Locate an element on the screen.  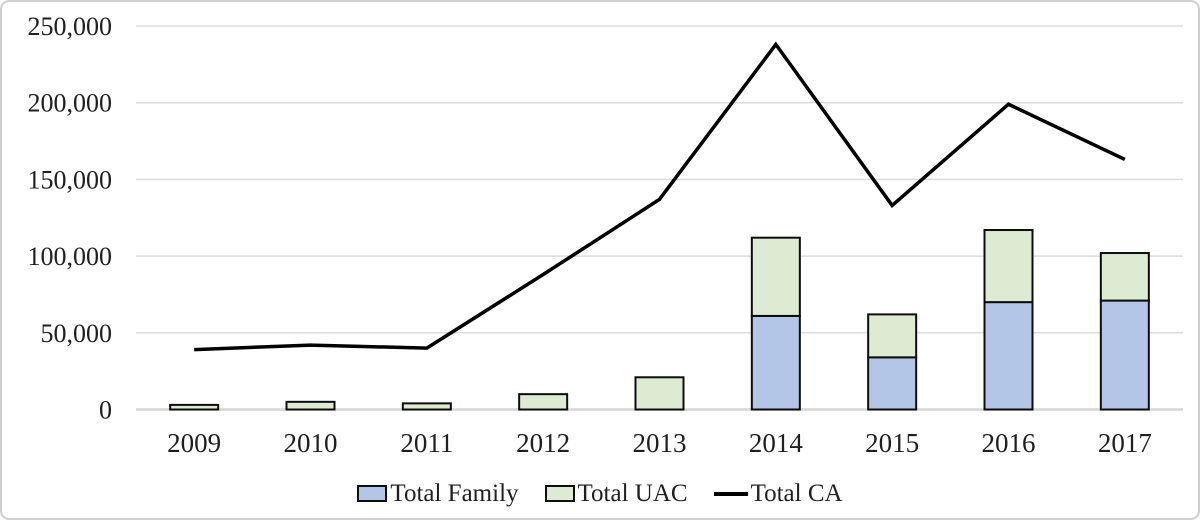
bar-total-uac-2015 is located at coordinates (892, 336).